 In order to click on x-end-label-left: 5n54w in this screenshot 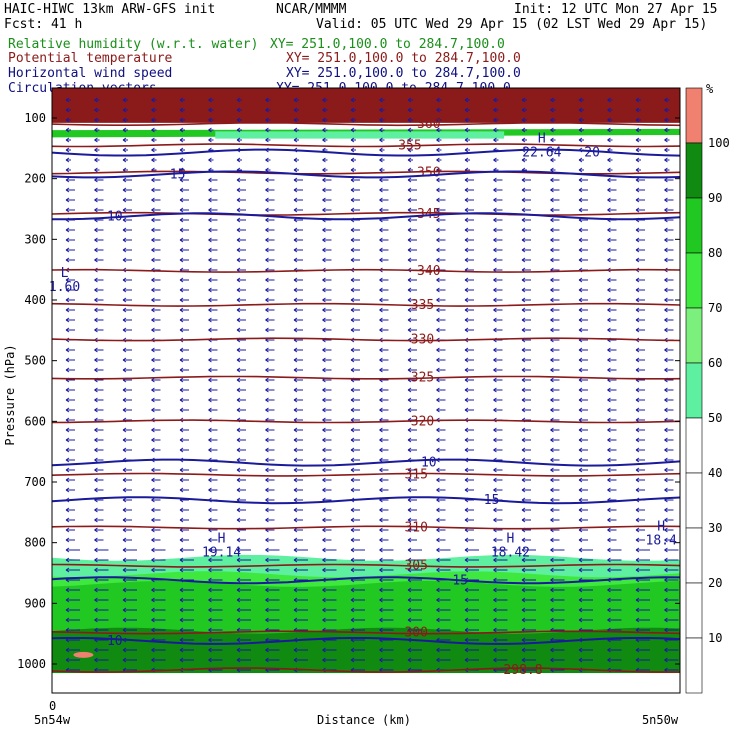, I will do `click(52, 720)`.